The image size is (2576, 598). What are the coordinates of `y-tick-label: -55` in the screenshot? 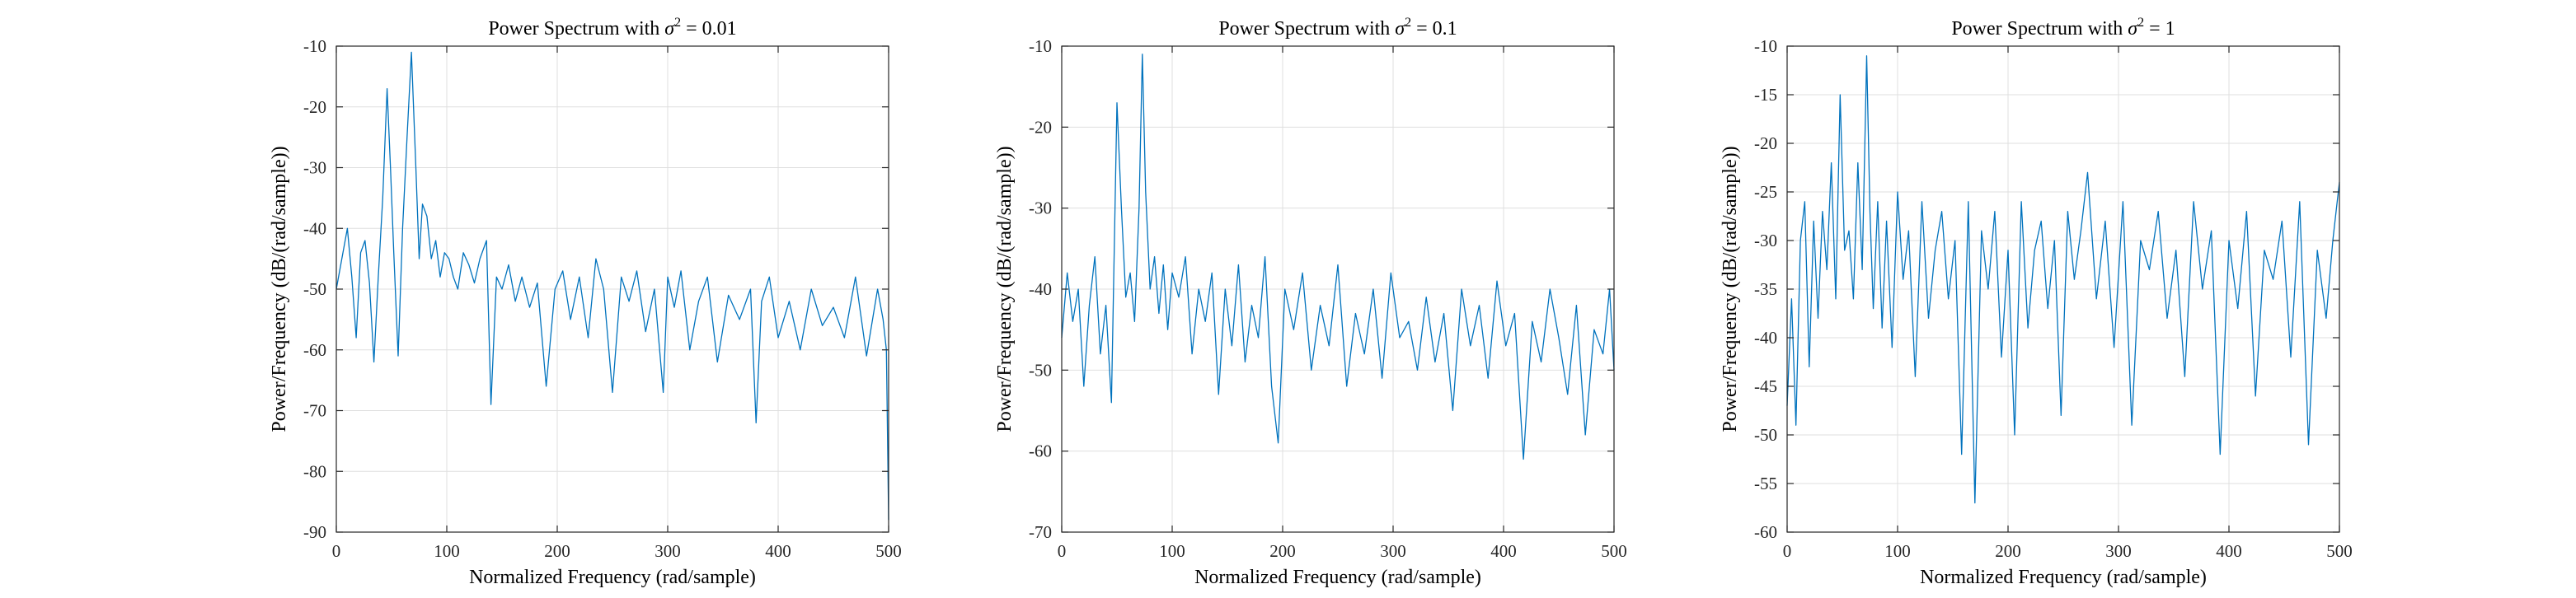 It's located at (1766, 483).